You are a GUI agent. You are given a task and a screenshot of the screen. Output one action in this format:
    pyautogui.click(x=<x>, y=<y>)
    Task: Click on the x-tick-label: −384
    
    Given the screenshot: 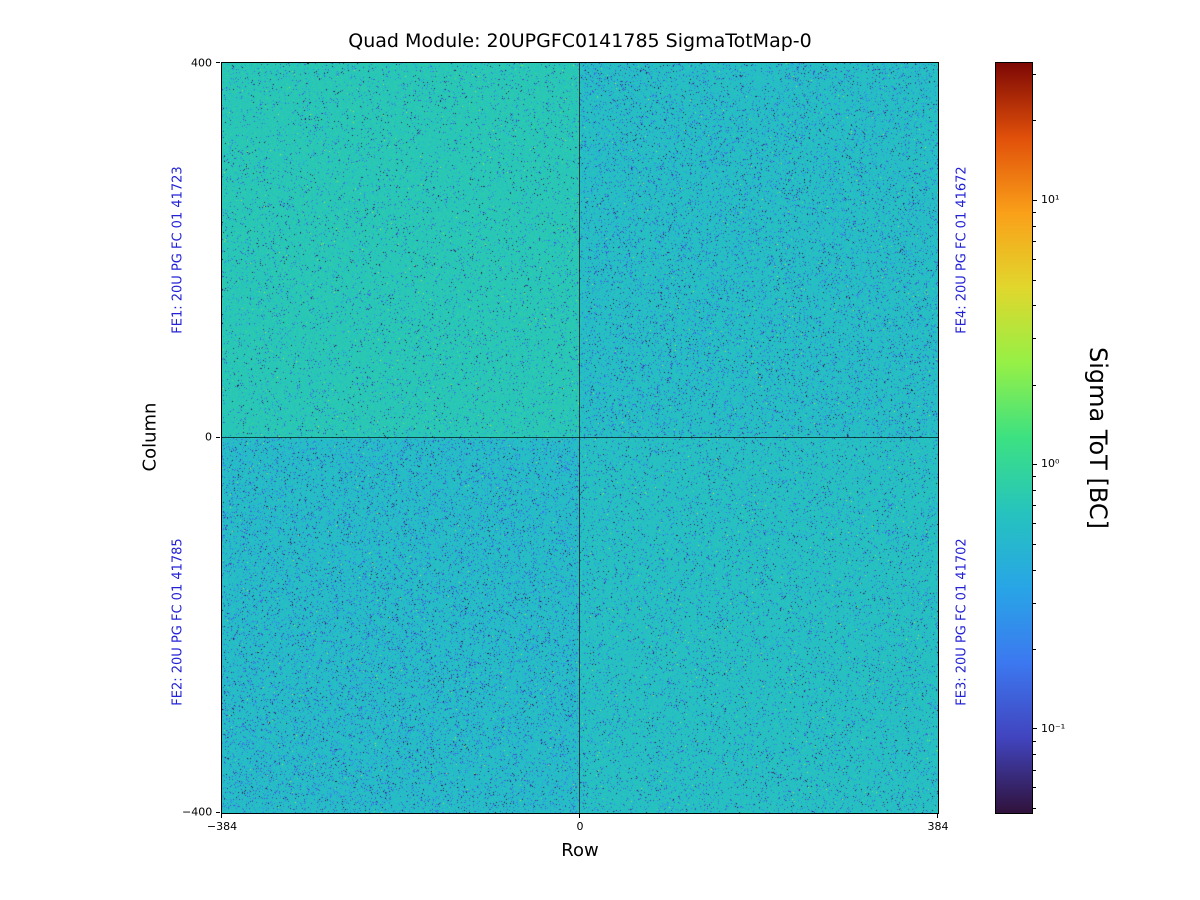 What is the action you would take?
    pyautogui.click(x=222, y=826)
    